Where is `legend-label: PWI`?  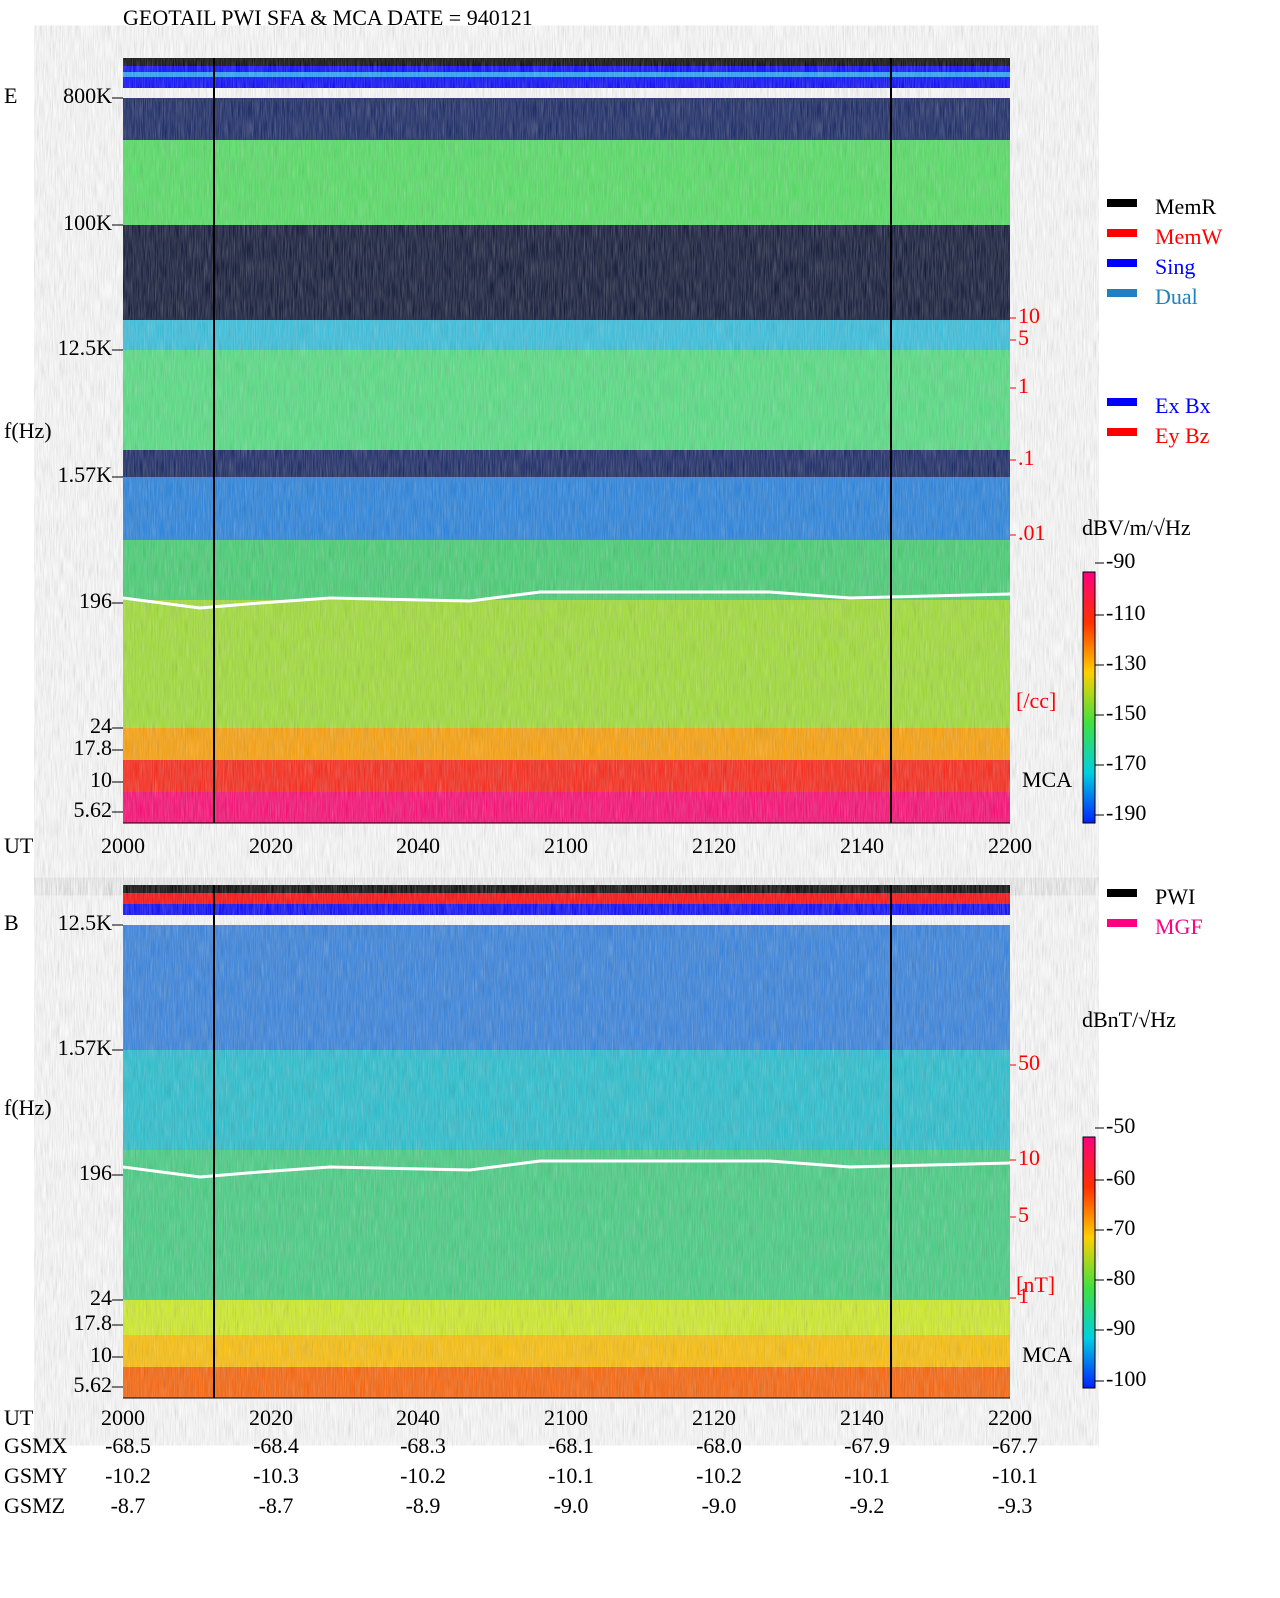 legend-label: PWI is located at coordinates (1175, 896).